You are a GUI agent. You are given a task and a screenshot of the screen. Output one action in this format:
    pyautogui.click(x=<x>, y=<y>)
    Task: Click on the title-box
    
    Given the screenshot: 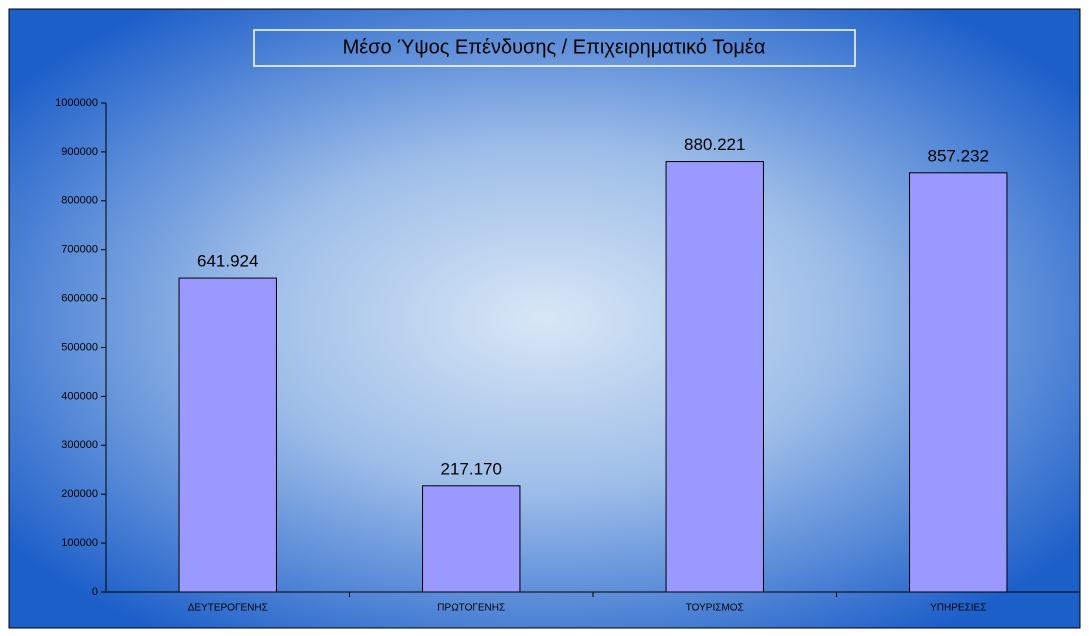 What is the action you would take?
    pyautogui.click(x=554, y=48)
    